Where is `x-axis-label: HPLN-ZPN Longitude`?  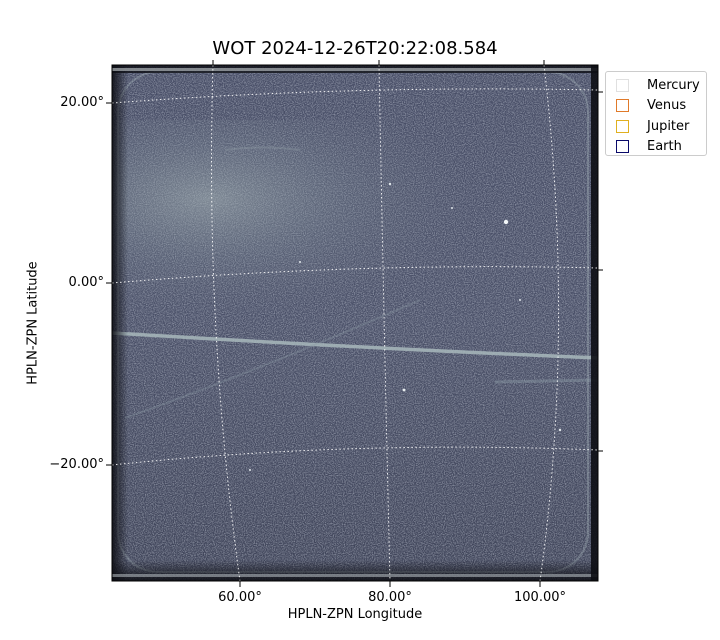
x-axis-label: HPLN-ZPN Longitude is located at coordinates (355, 614).